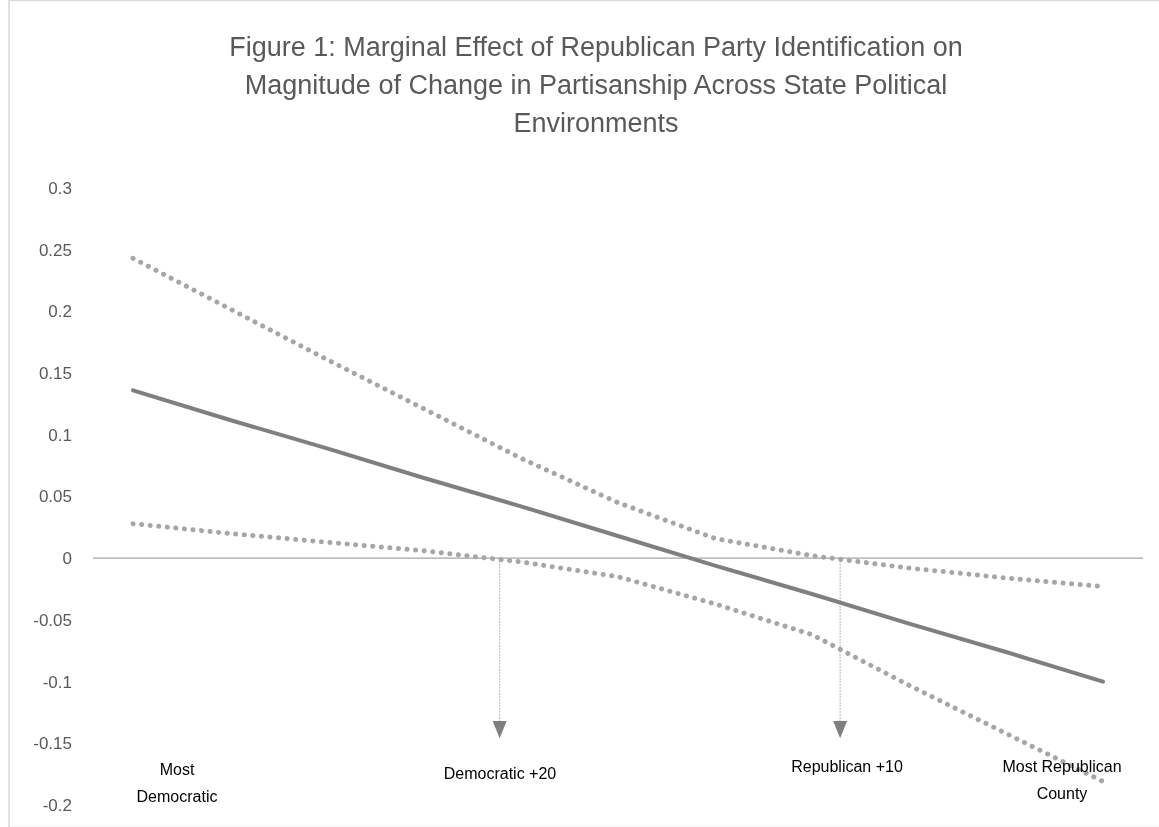  I want to click on y-tick-label: -0.2, so click(57, 805).